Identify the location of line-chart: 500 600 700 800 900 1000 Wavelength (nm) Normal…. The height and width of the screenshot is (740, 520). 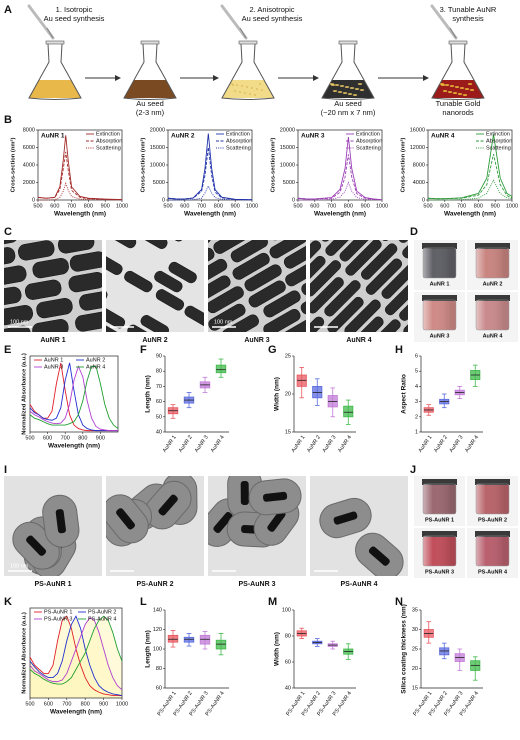
(75, 661).